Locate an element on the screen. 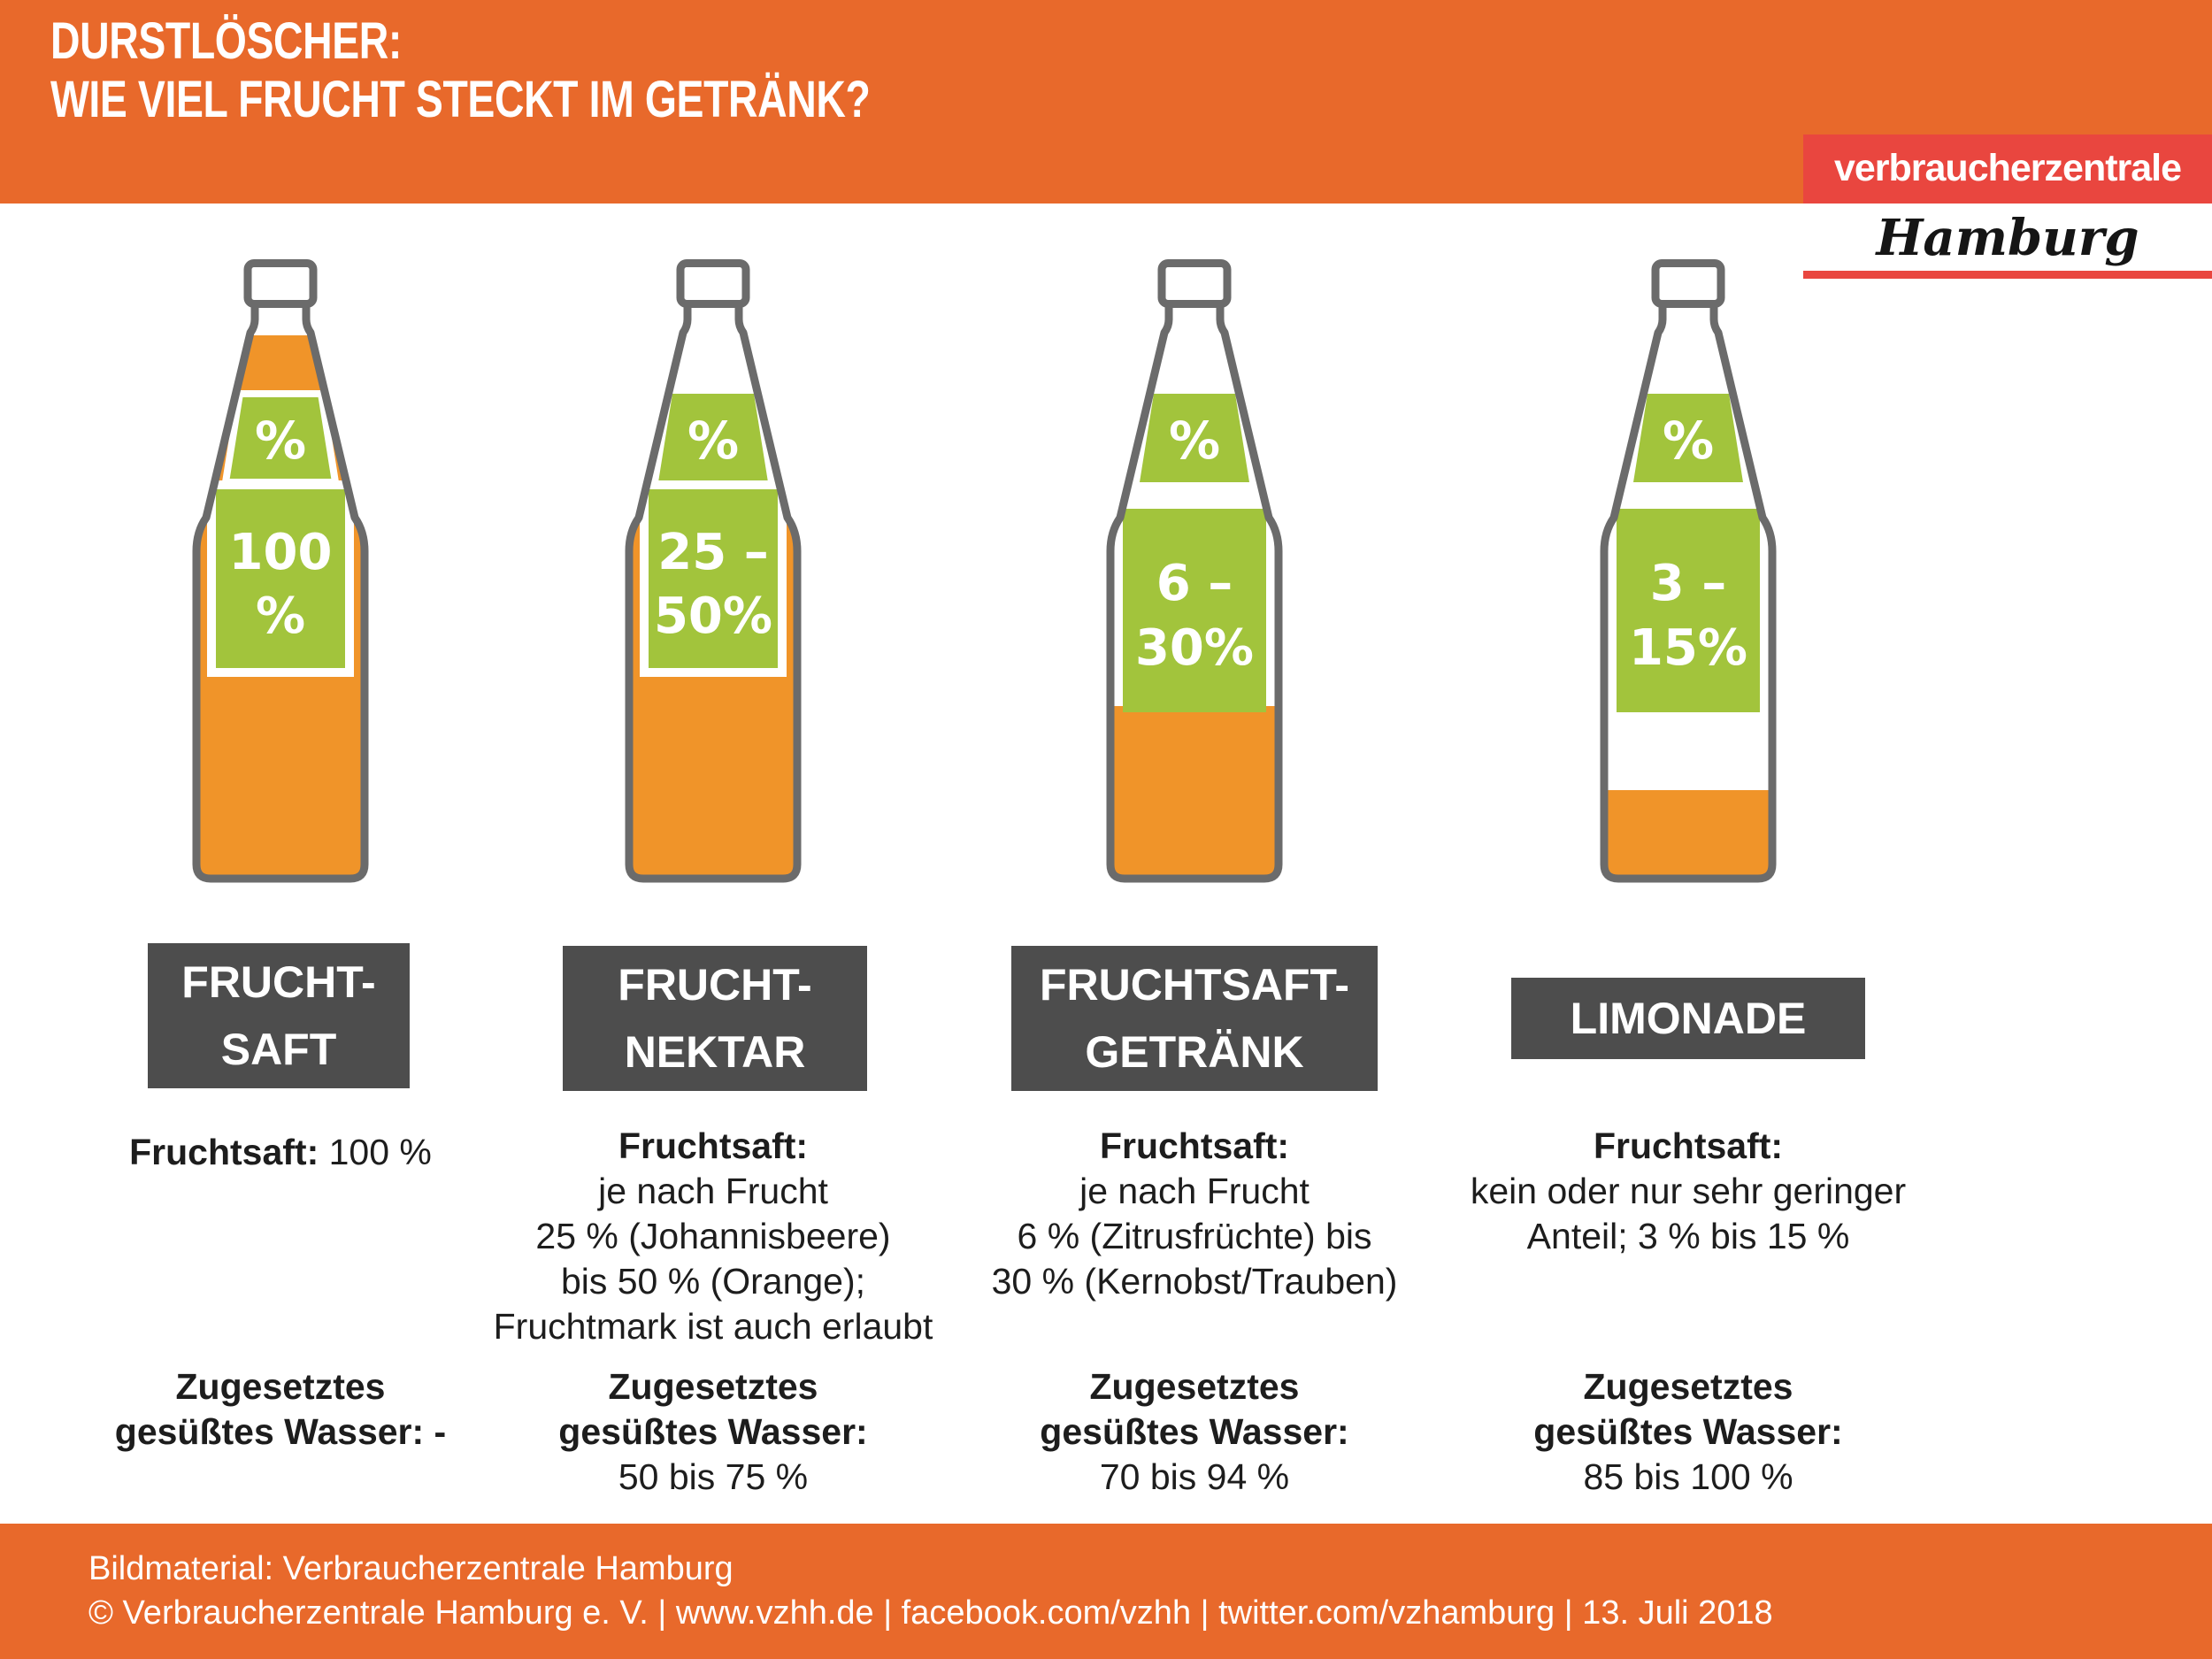  fruchtsaft-line: 30 % (Kernobst/Trauben) is located at coordinates (1195, 1281).